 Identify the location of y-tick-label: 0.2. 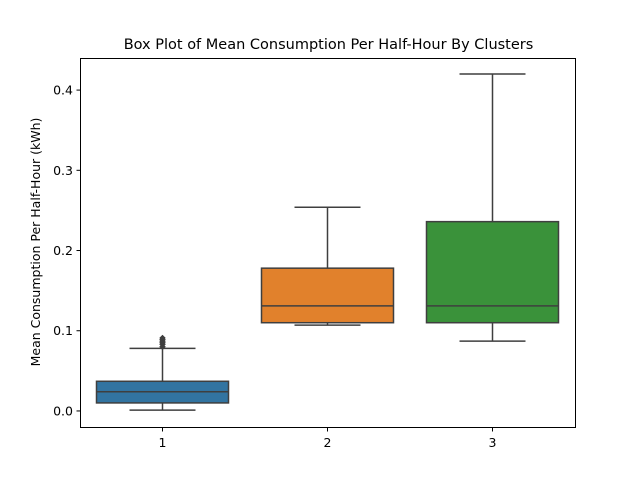
(63, 250).